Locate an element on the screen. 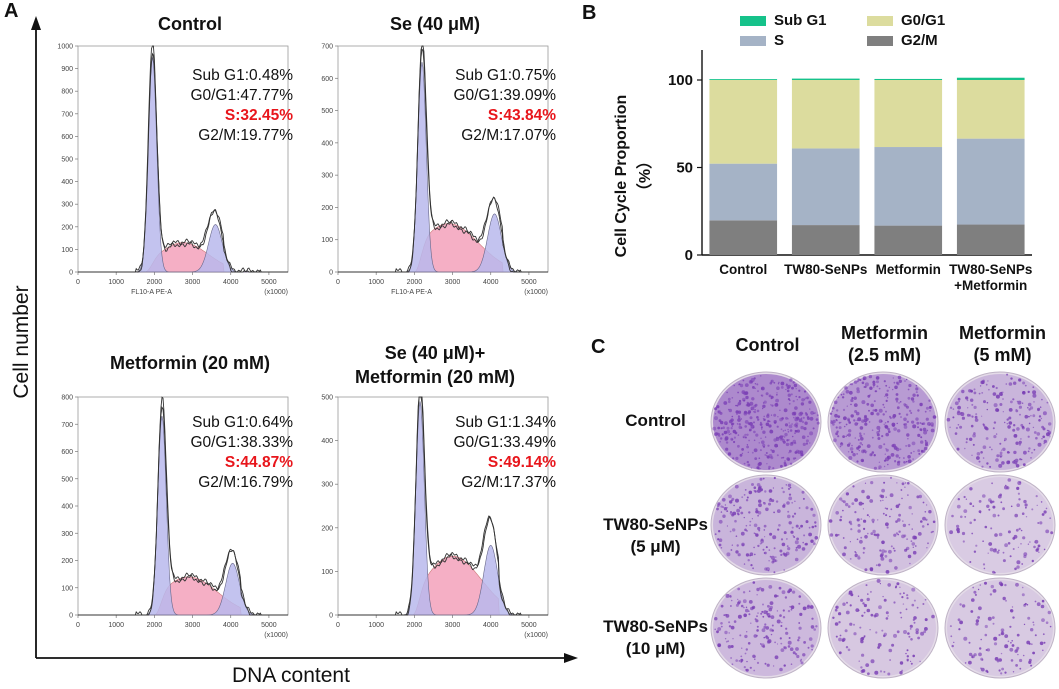 This screenshot has width=1059, height=689. dna-content-label: DNA content is located at coordinates (291, 675).